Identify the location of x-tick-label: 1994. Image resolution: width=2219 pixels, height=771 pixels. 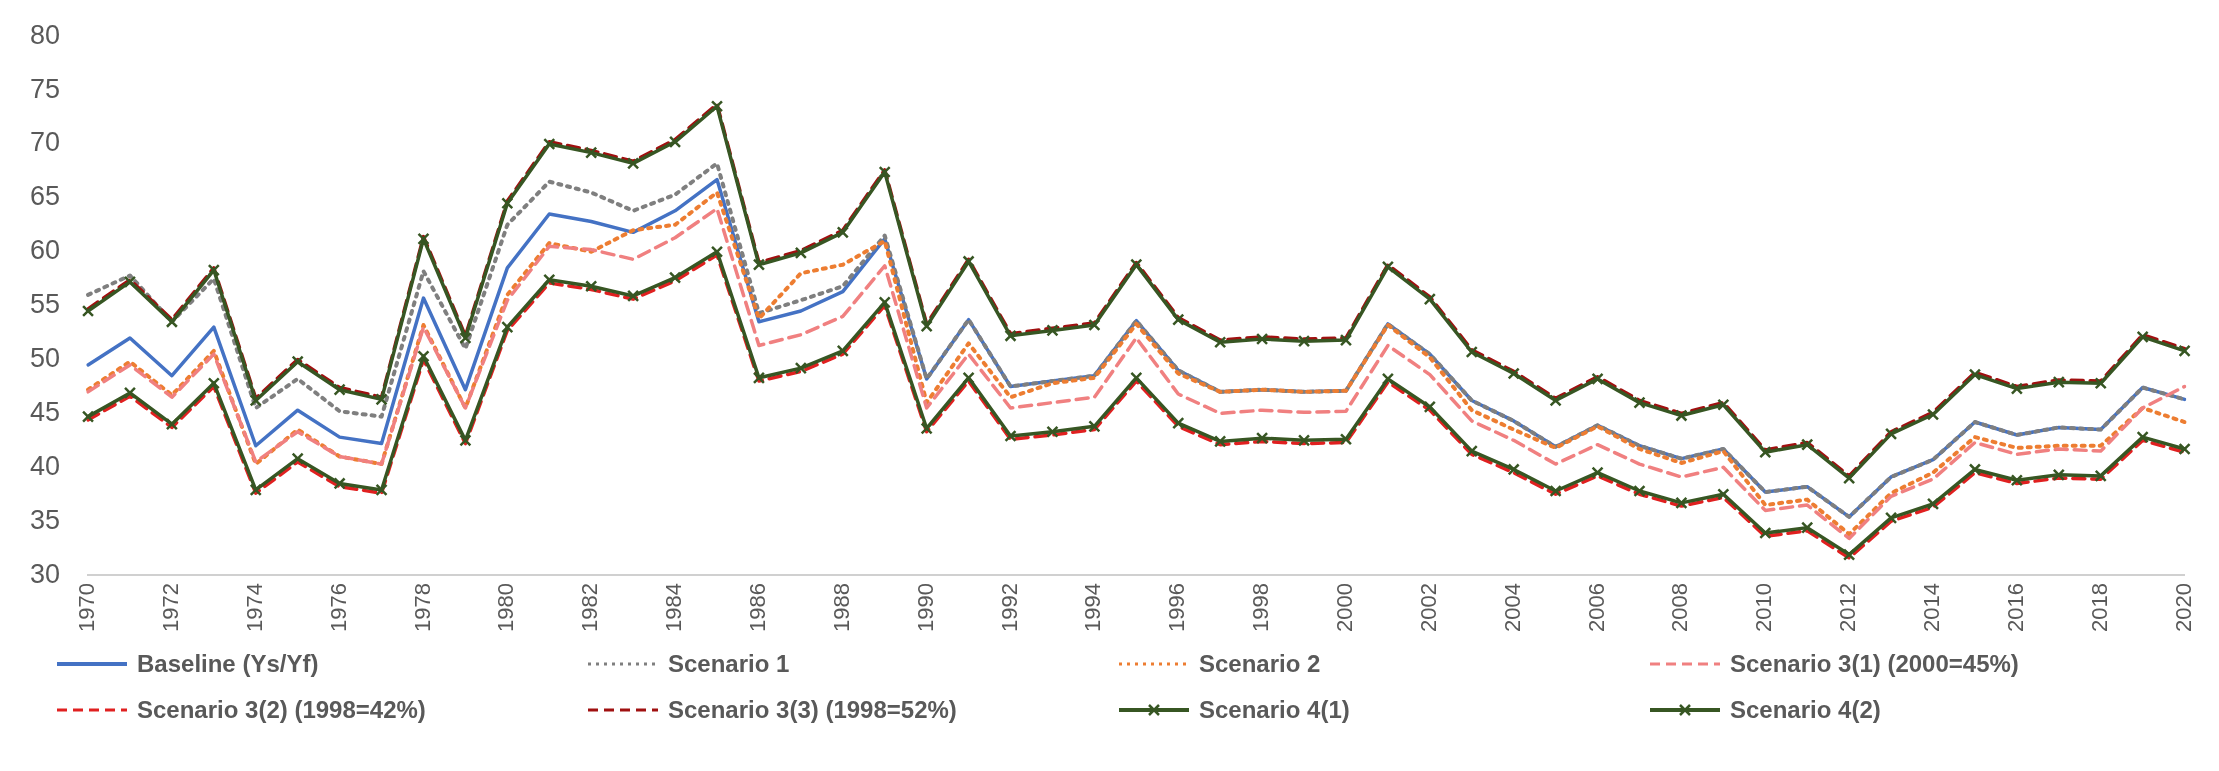
(1093, 608).